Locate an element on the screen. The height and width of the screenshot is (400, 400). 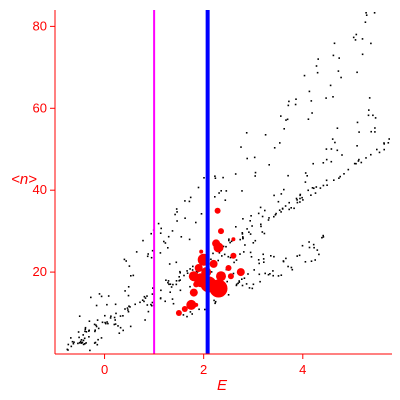
x-tick-label: 2 is located at coordinates (203, 369).